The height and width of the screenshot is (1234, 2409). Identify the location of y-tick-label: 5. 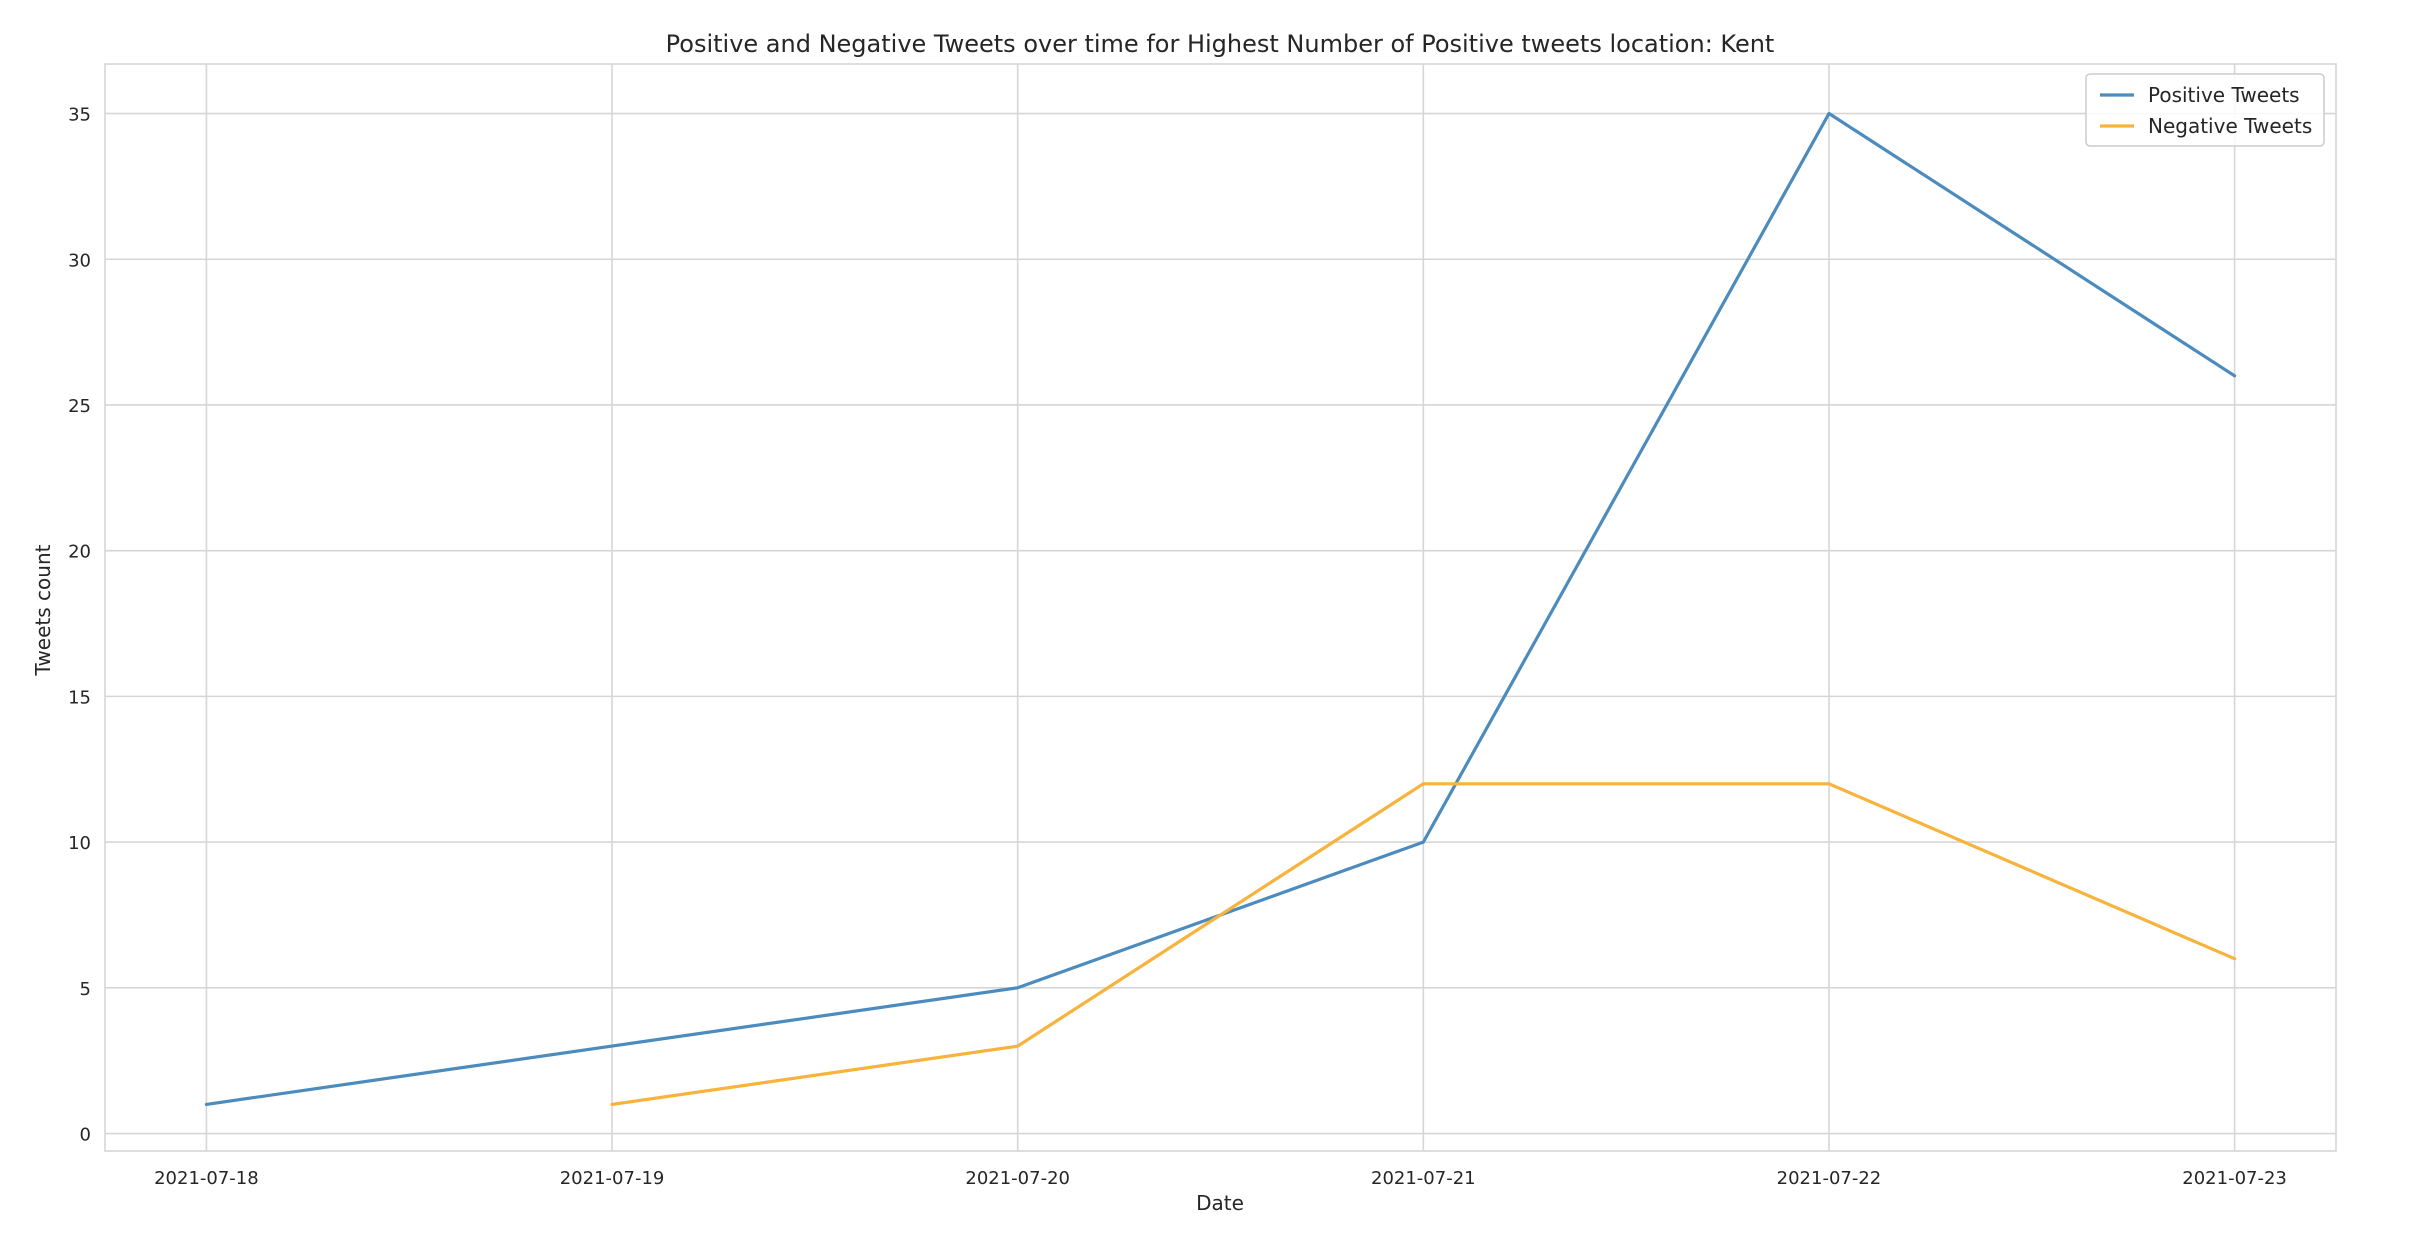
(85, 989).